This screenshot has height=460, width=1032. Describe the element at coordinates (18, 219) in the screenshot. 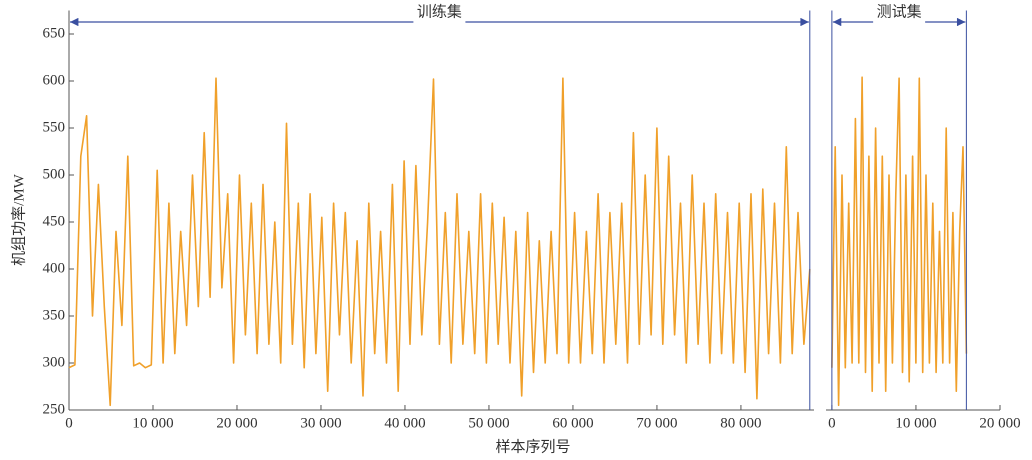

I see `y-axis-label: 机组功率/MW` at that location.